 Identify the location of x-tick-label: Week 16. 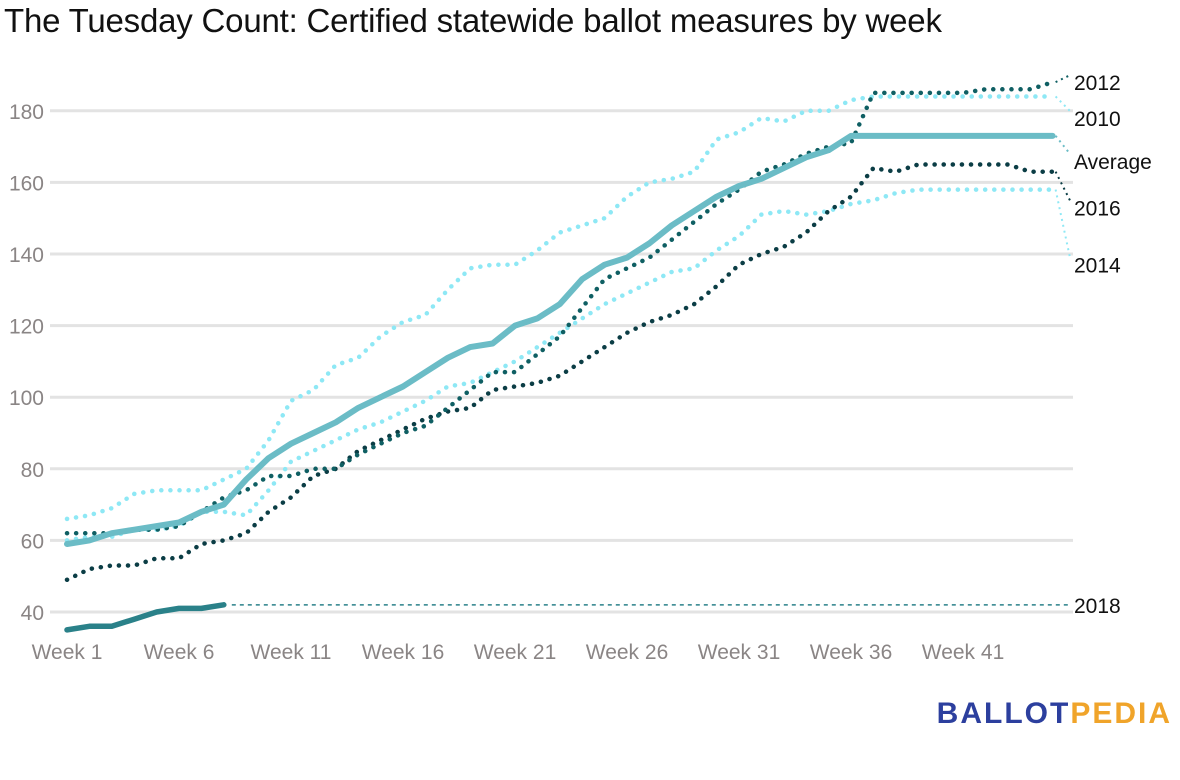
(403, 652).